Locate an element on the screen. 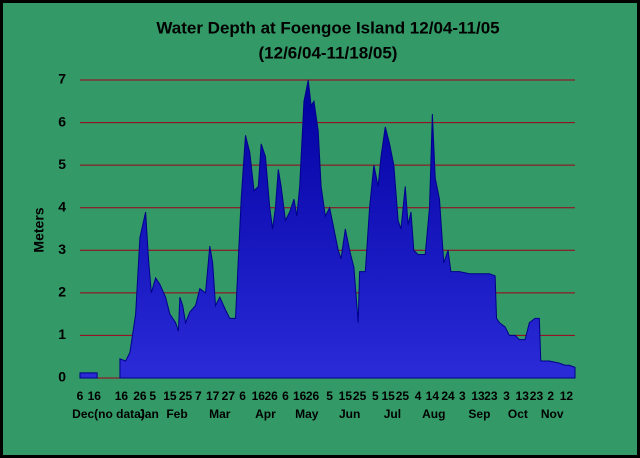  y-tick-label: 2 is located at coordinates (62, 292).